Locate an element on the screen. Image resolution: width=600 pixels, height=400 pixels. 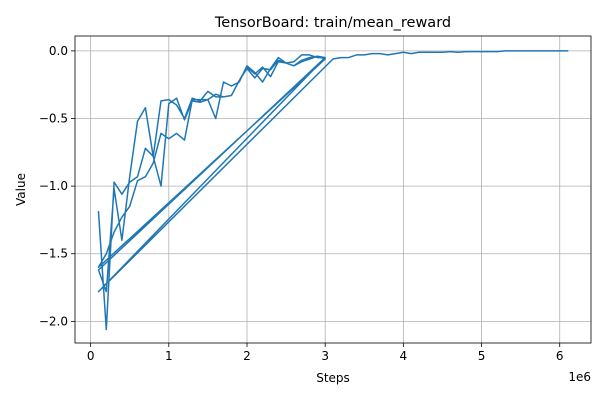
x-tick-label: 3 is located at coordinates (325, 356).